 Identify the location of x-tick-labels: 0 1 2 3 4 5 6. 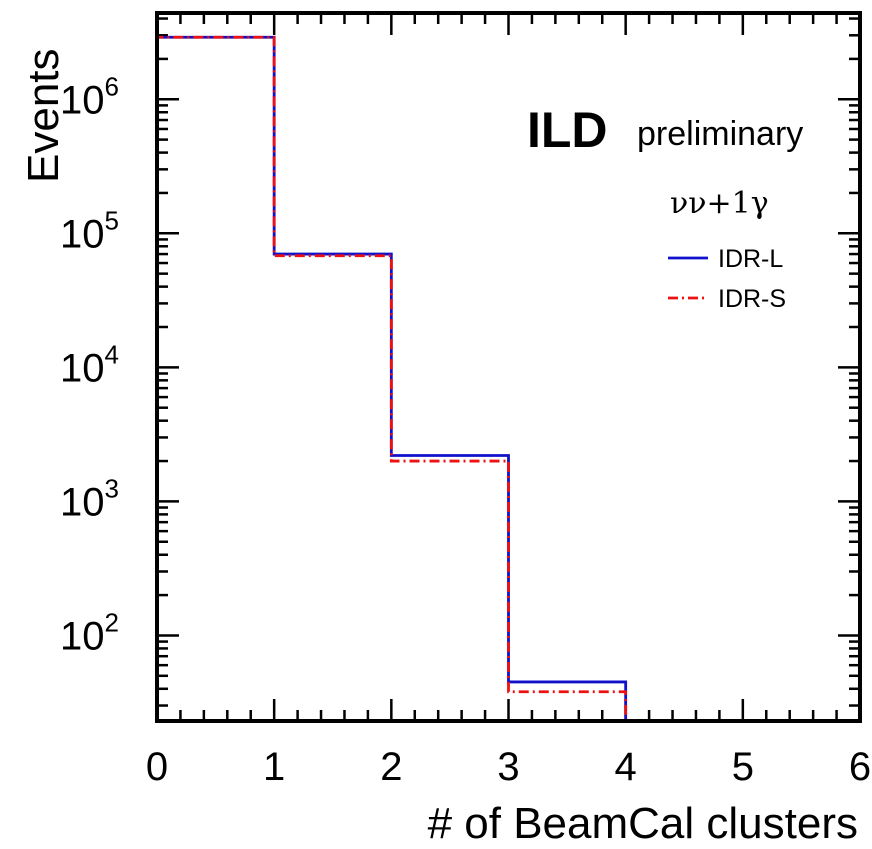
(508, 767).